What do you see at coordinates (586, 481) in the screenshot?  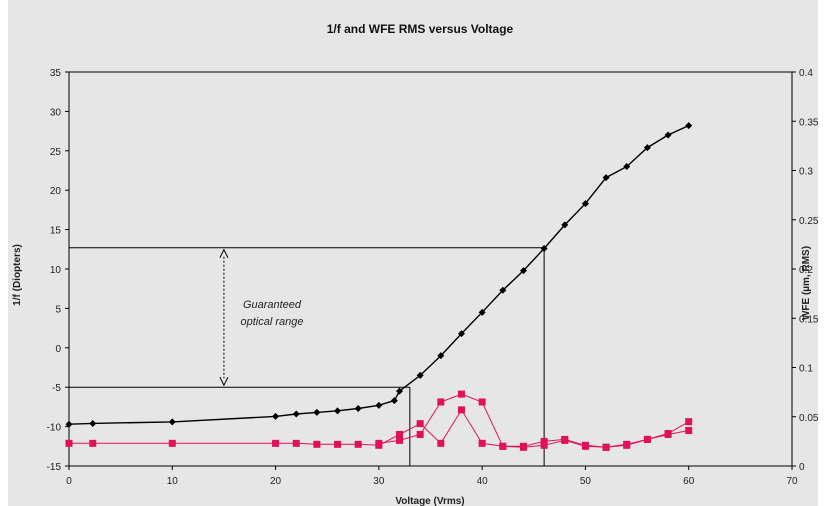 I see `x-tick-label: 50` at bounding box center [586, 481].